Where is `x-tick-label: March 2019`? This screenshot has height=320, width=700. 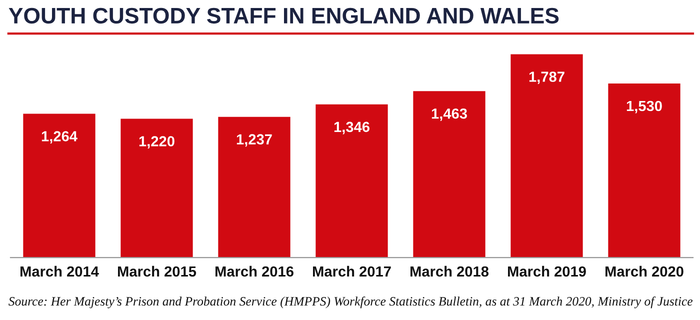 x-tick-label: March 2019 is located at coordinates (547, 271).